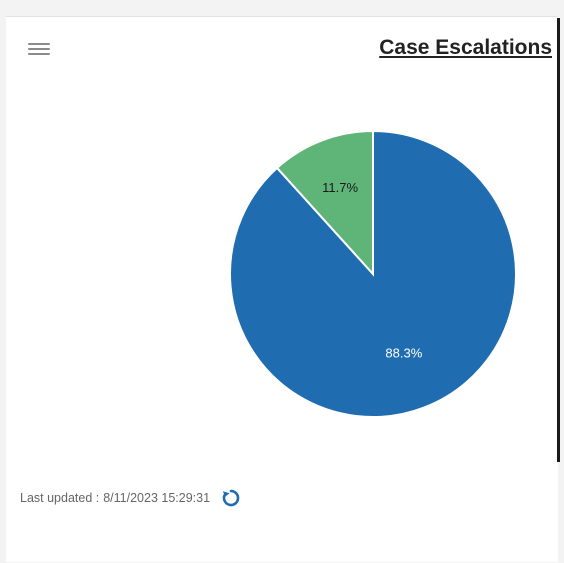  What do you see at coordinates (157, 498) in the screenshot?
I see `last-updated-value: 8/11/2023 15:29:31` at bounding box center [157, 498].